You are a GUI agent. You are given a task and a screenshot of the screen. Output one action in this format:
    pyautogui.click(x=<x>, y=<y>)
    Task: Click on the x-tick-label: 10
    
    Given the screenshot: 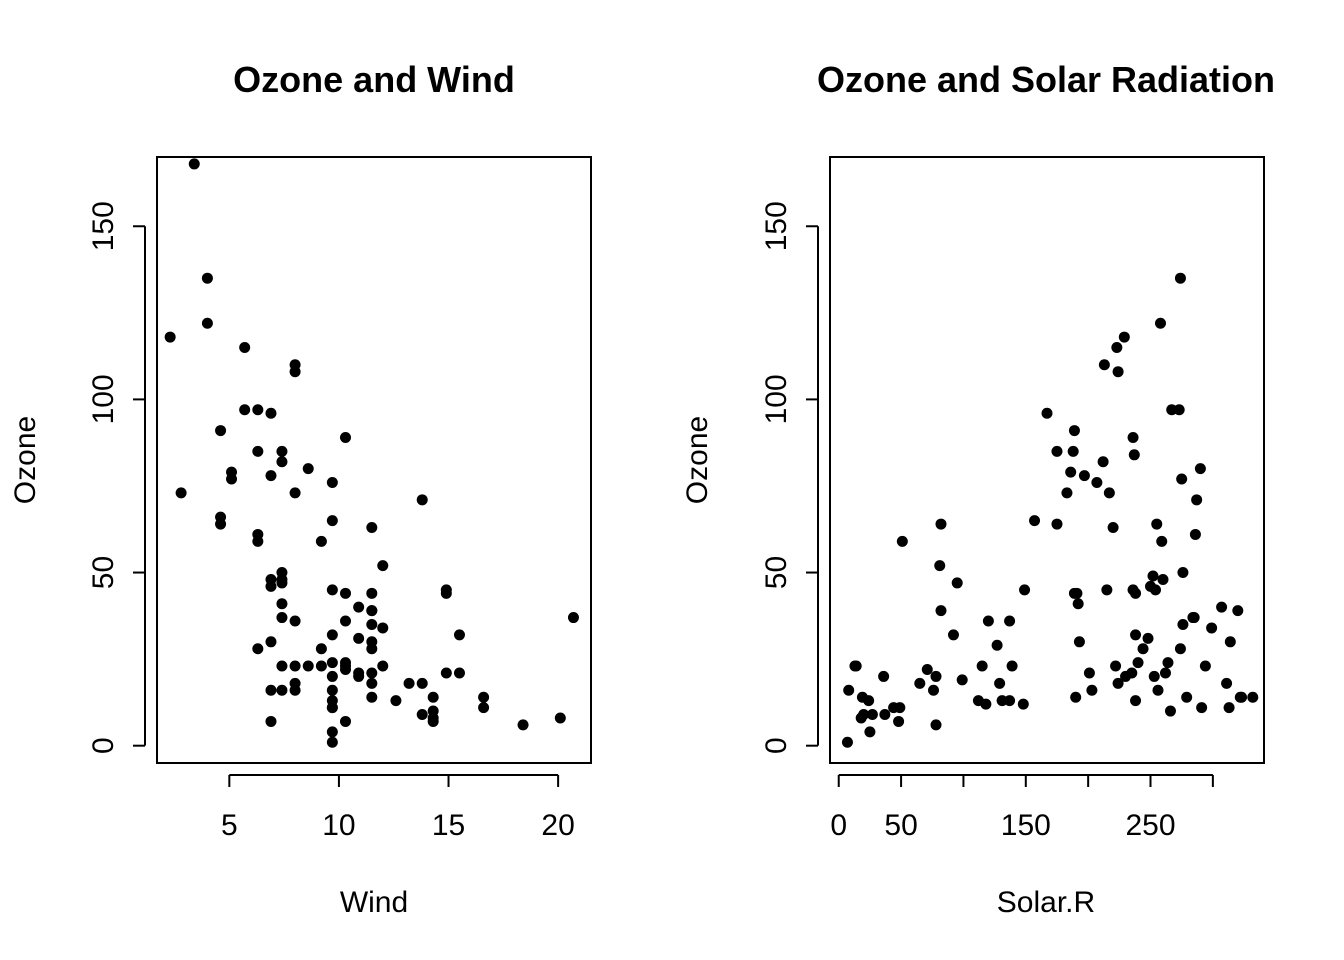 What is the action you would take?
    pyautogui.click(x=338, y=825)
    